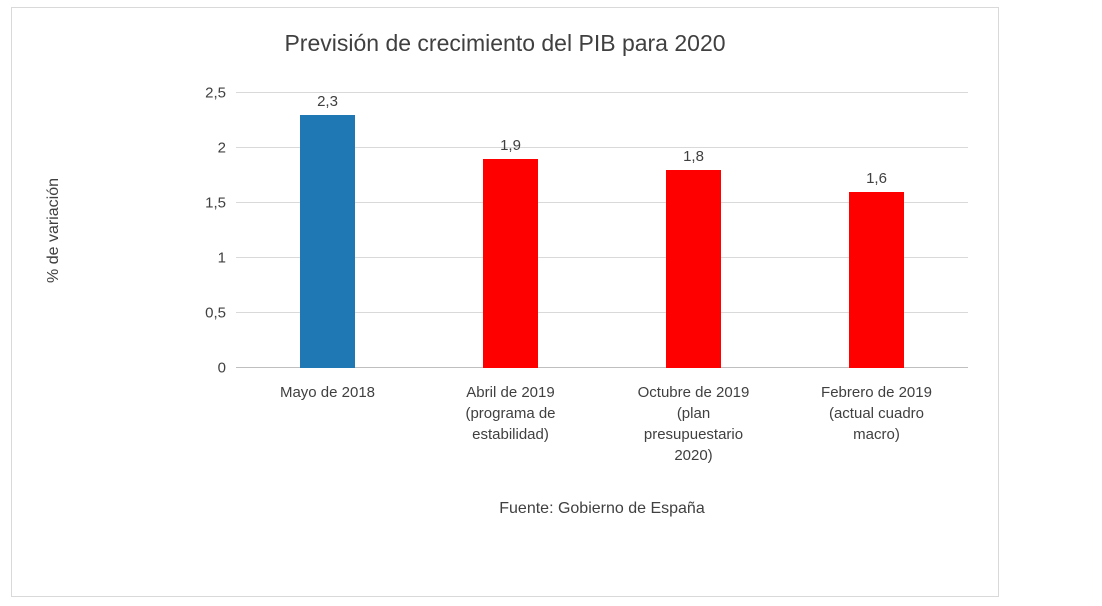  I want to click on category-label-line: Mayo de 2018, so click(327, 392).